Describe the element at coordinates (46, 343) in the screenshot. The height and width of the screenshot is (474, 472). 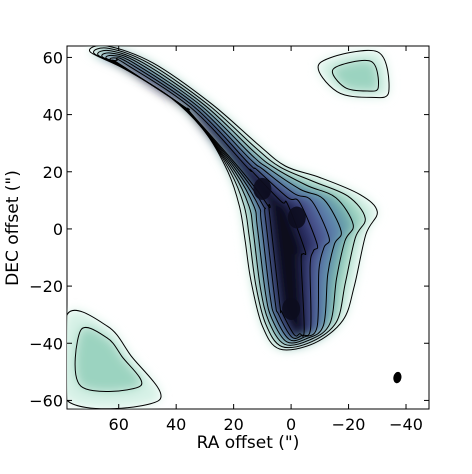
I see `y-tick-label: −40` at that location.